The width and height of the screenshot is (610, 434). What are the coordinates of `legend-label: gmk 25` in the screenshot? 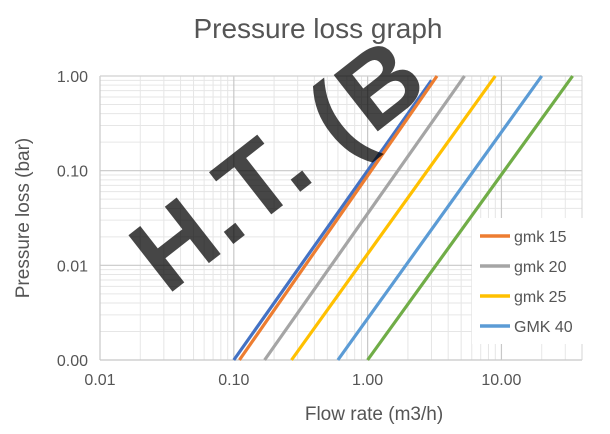 It's located at (540, 297).